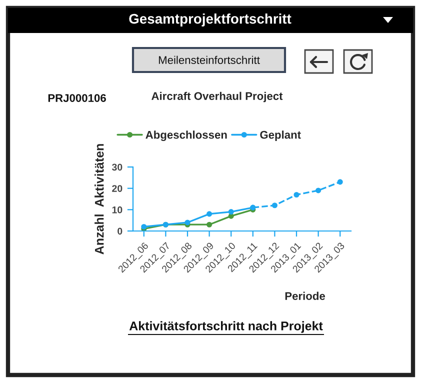 Image resolution: width=421 pixels, height=383 pixels. I want to click on legend-label: Abgeschlossen, so click(186, 135).